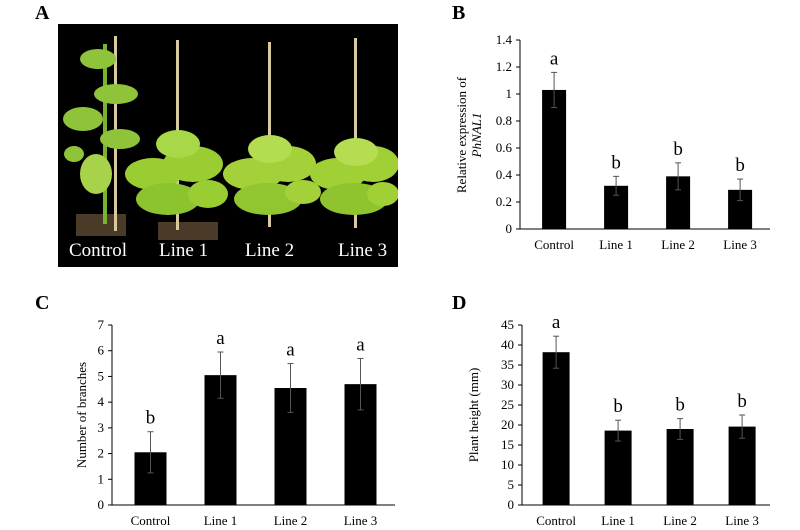  Describe the element at coordinates (101, 324) in the screenshot. I see `y-tick-label: 7` at that location.